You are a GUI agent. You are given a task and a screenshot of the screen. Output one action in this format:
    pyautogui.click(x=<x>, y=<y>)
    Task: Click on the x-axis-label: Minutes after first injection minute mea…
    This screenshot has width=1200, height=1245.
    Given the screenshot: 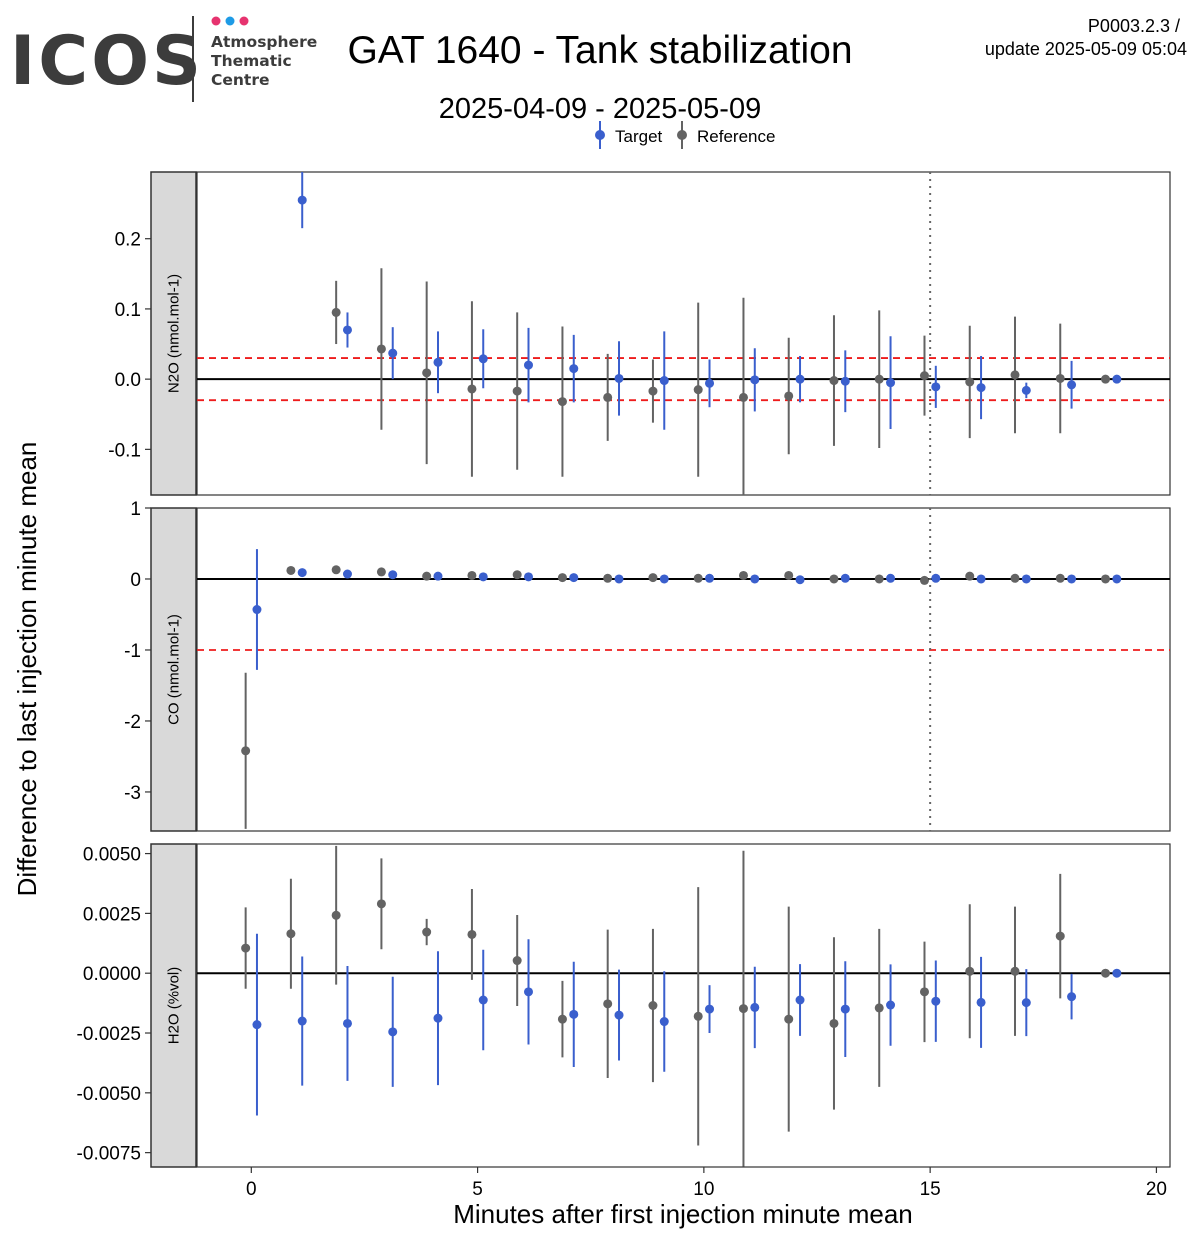 What is the action you would take?
    pyautogui.click(x=683, y=1214)
    